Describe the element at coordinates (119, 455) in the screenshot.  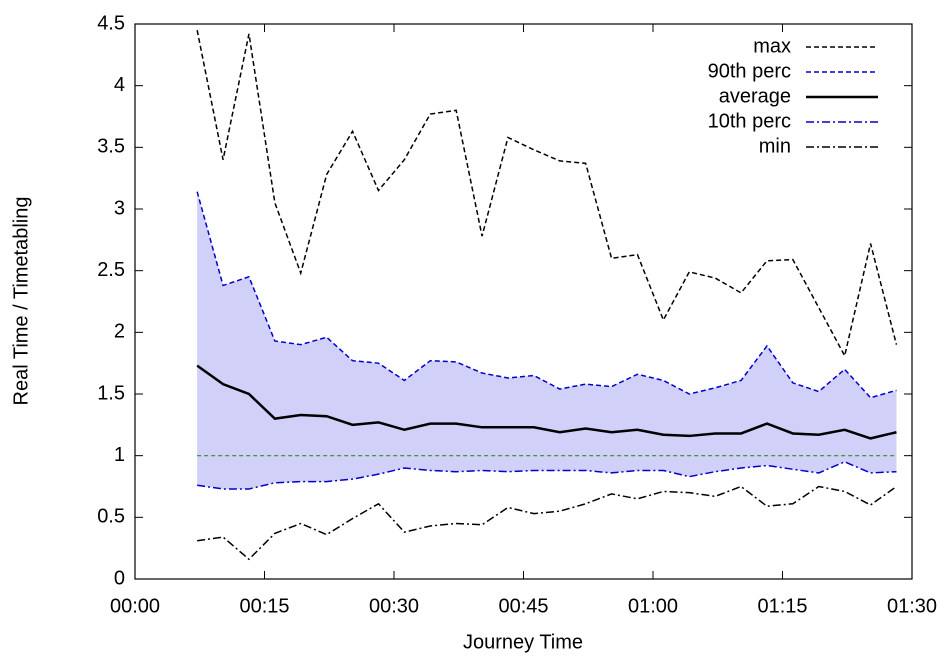
I see `y-tick-label: 1` at that location.